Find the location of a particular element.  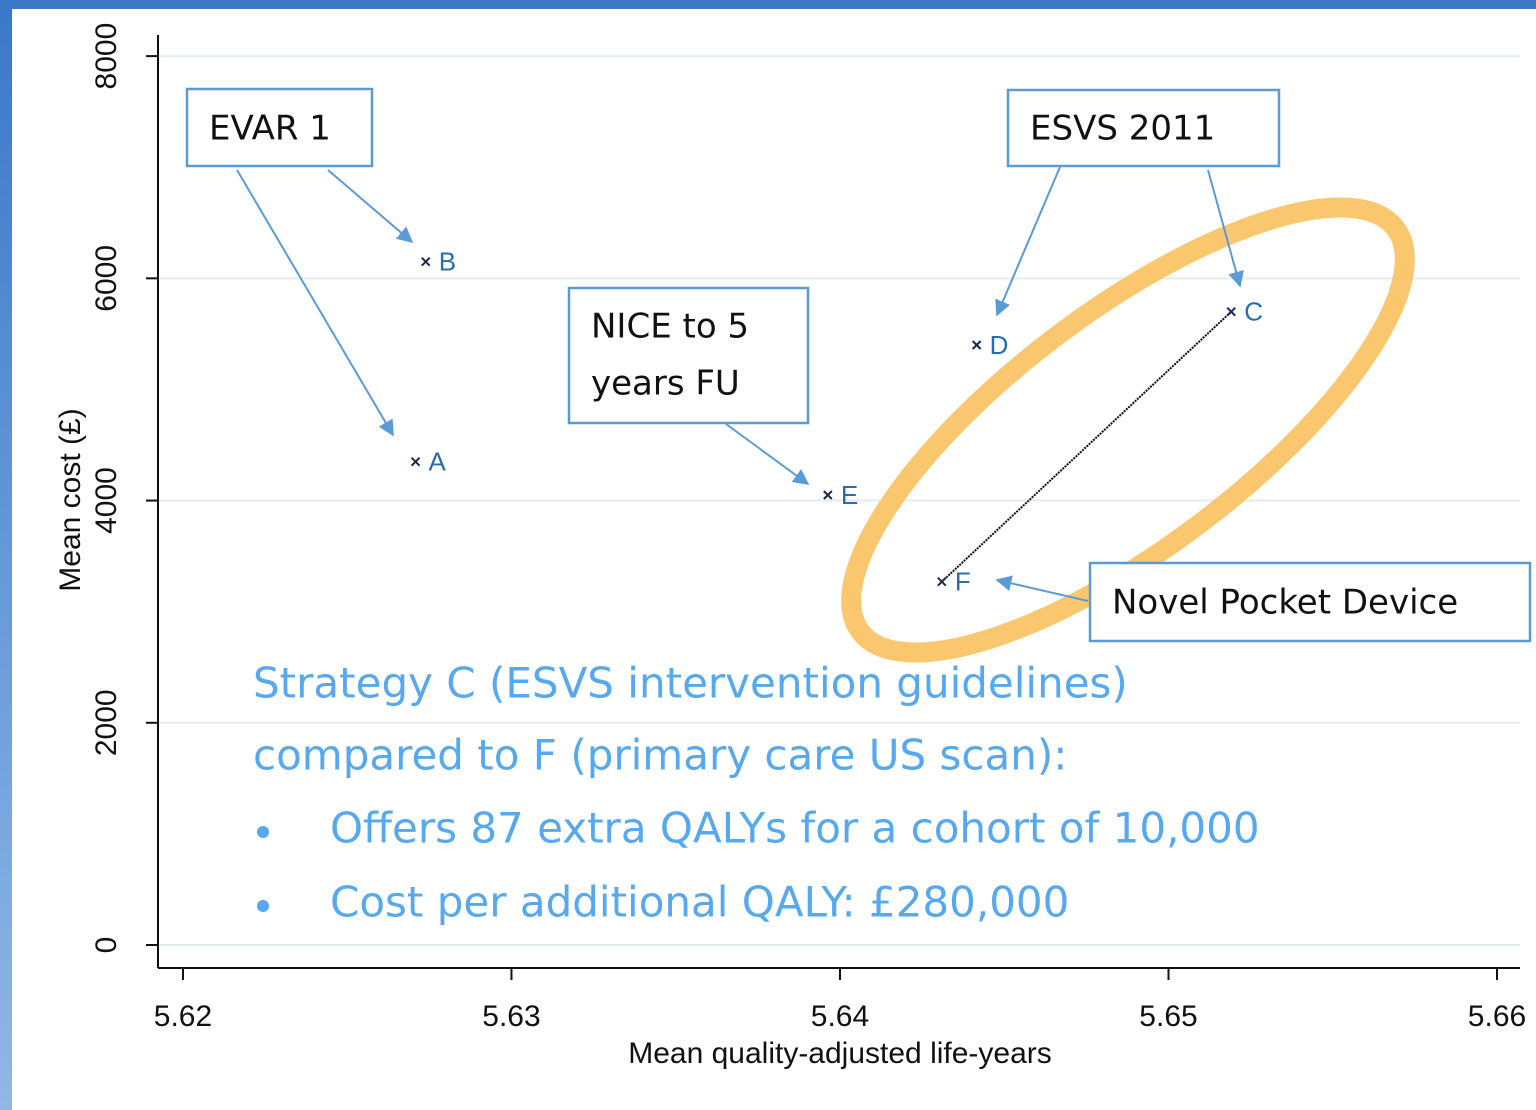

x-tick-label: 5.64 is located at coordinates (840, 1016).